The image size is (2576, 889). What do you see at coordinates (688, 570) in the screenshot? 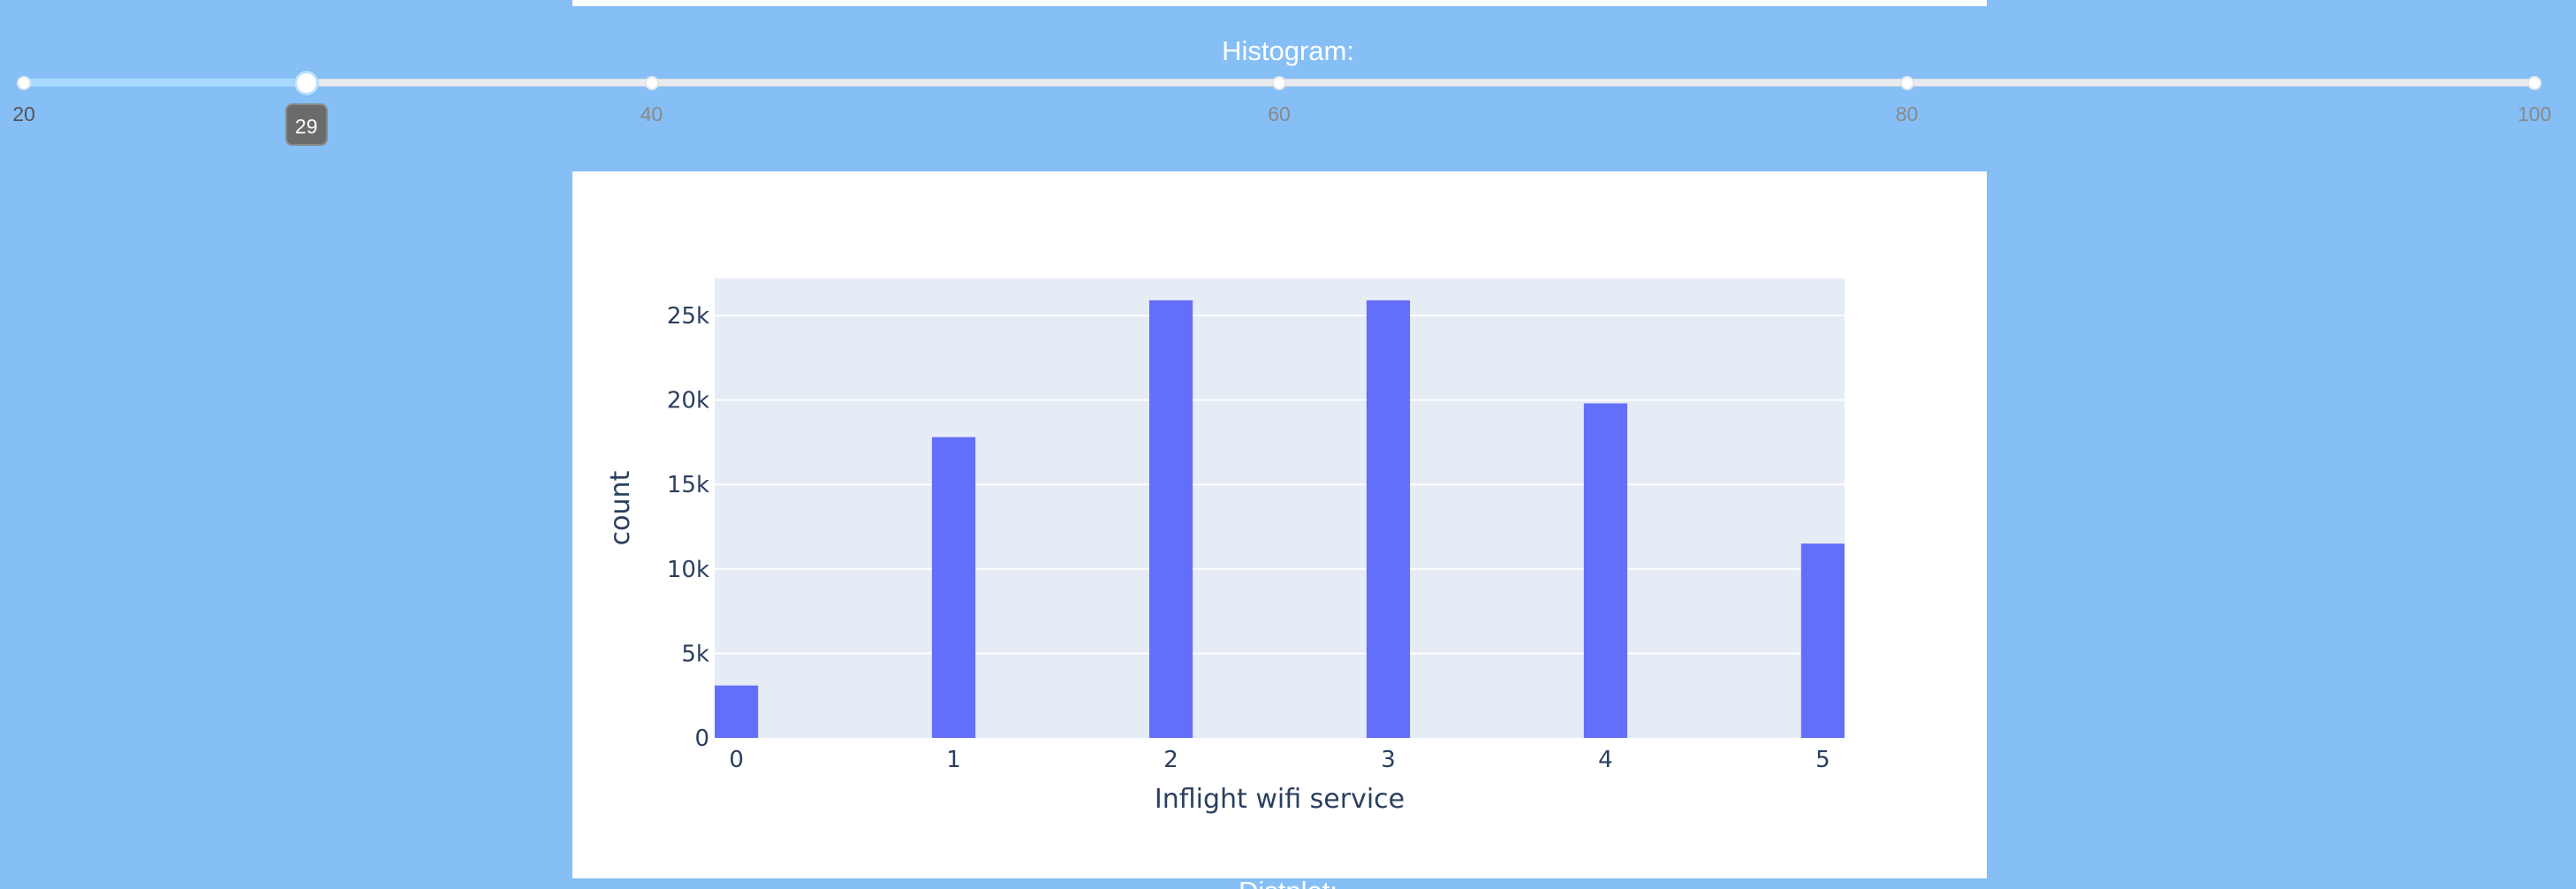
I see `y-tick-label: 10k` at bounding box center [688, 570].